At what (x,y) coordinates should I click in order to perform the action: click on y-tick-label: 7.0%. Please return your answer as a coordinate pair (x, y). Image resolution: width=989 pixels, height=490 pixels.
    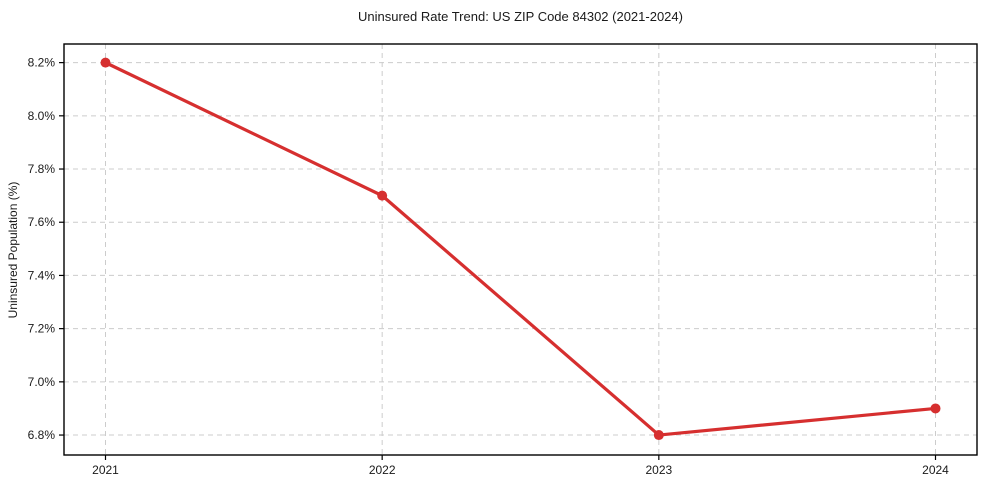
    Looking at the image, I should click on (42, 382).